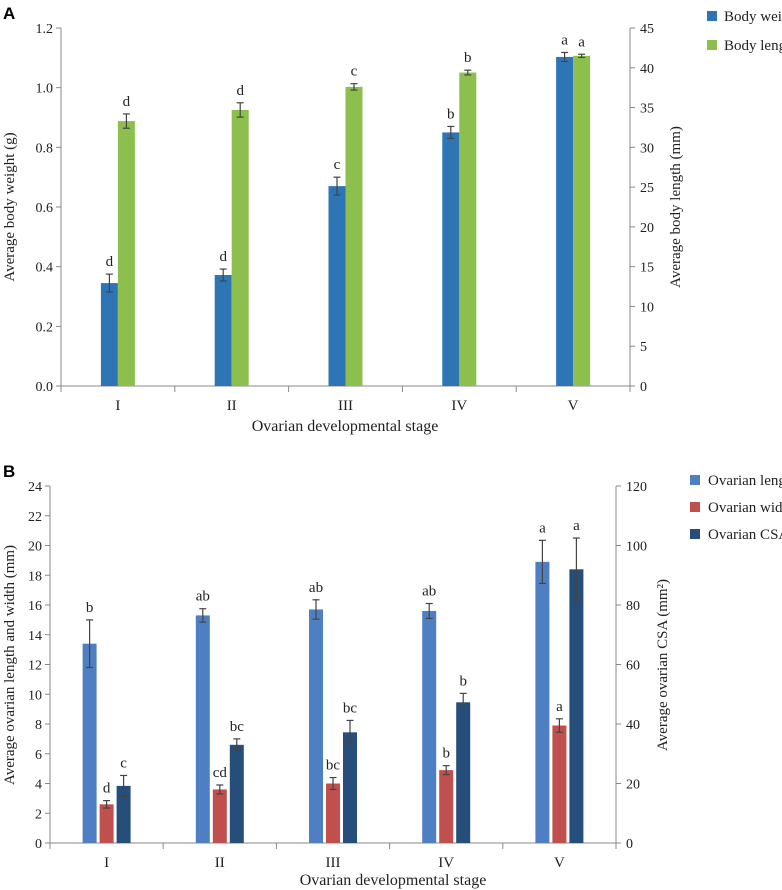 This screenshot has height=890, width=782. What do you see at coordinates (337, 186) in the screenshot?
I see `error-bar-body-weight-iii` at bounding box center [337, 186].